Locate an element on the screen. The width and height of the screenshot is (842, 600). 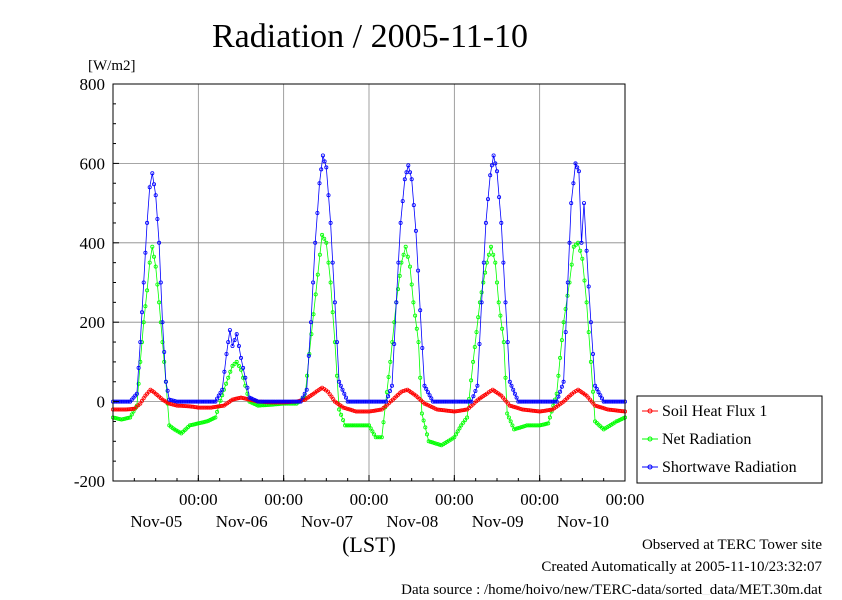
y-tick-label: 800 is located at coordinates (93, 84).